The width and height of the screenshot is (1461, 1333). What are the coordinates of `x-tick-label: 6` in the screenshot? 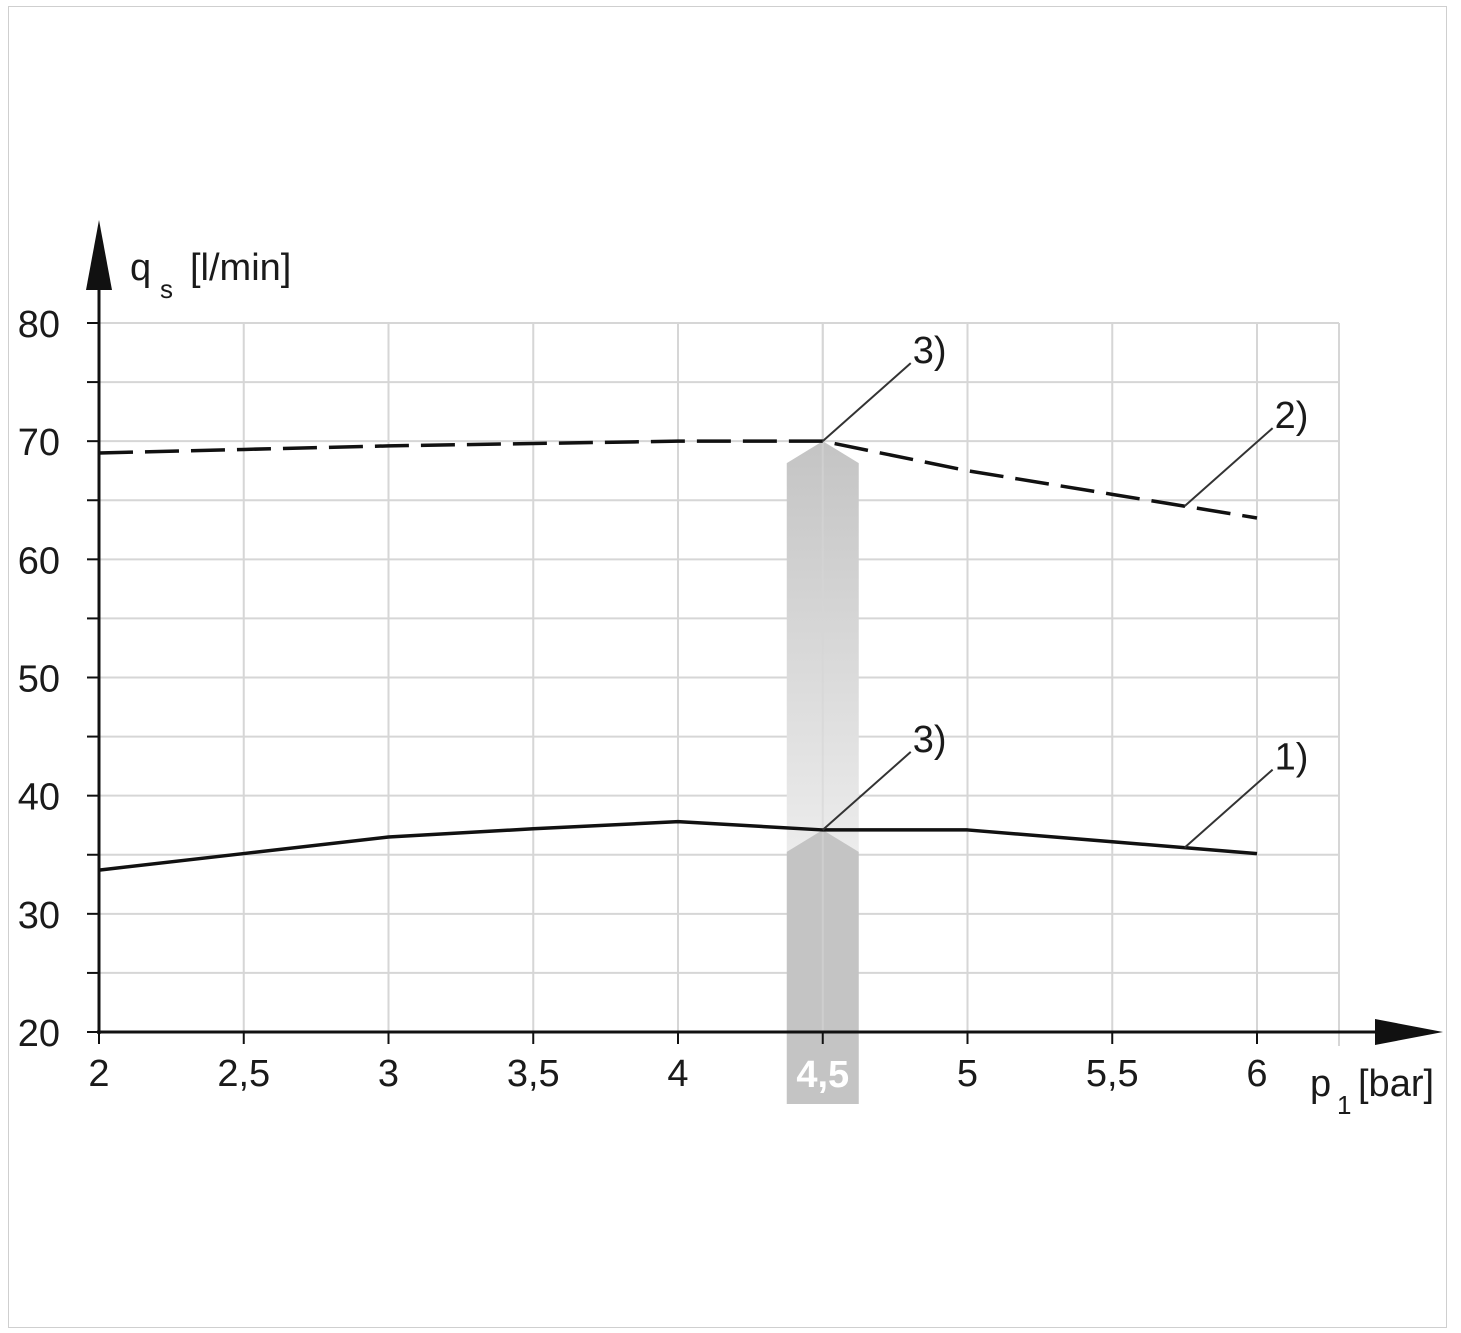 It's located at (1256, 1074).